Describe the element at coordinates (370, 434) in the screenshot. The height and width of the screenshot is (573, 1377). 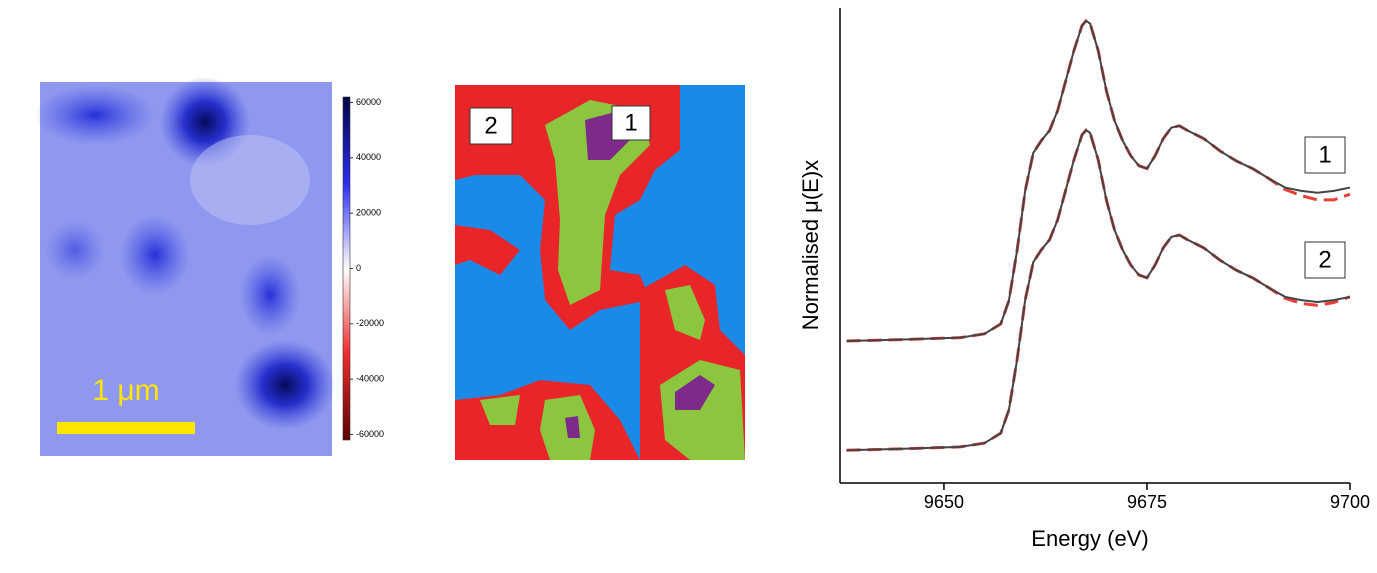
I see `colorbar-tick-label: -60000` at that location.